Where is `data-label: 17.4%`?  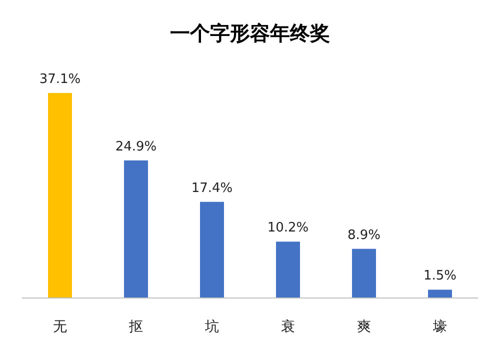
data-label: 17.4% is located at coordinates (212, 188).